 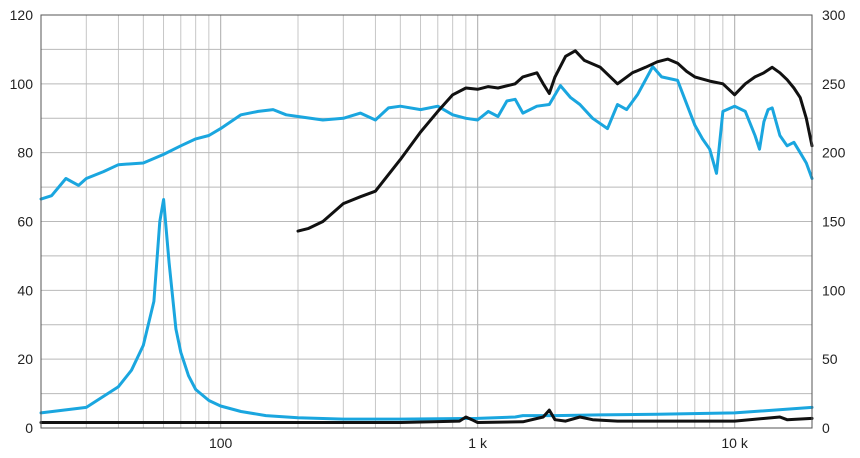 I want to click on x-tick-label: 10 k, so click(x=734, y=443).